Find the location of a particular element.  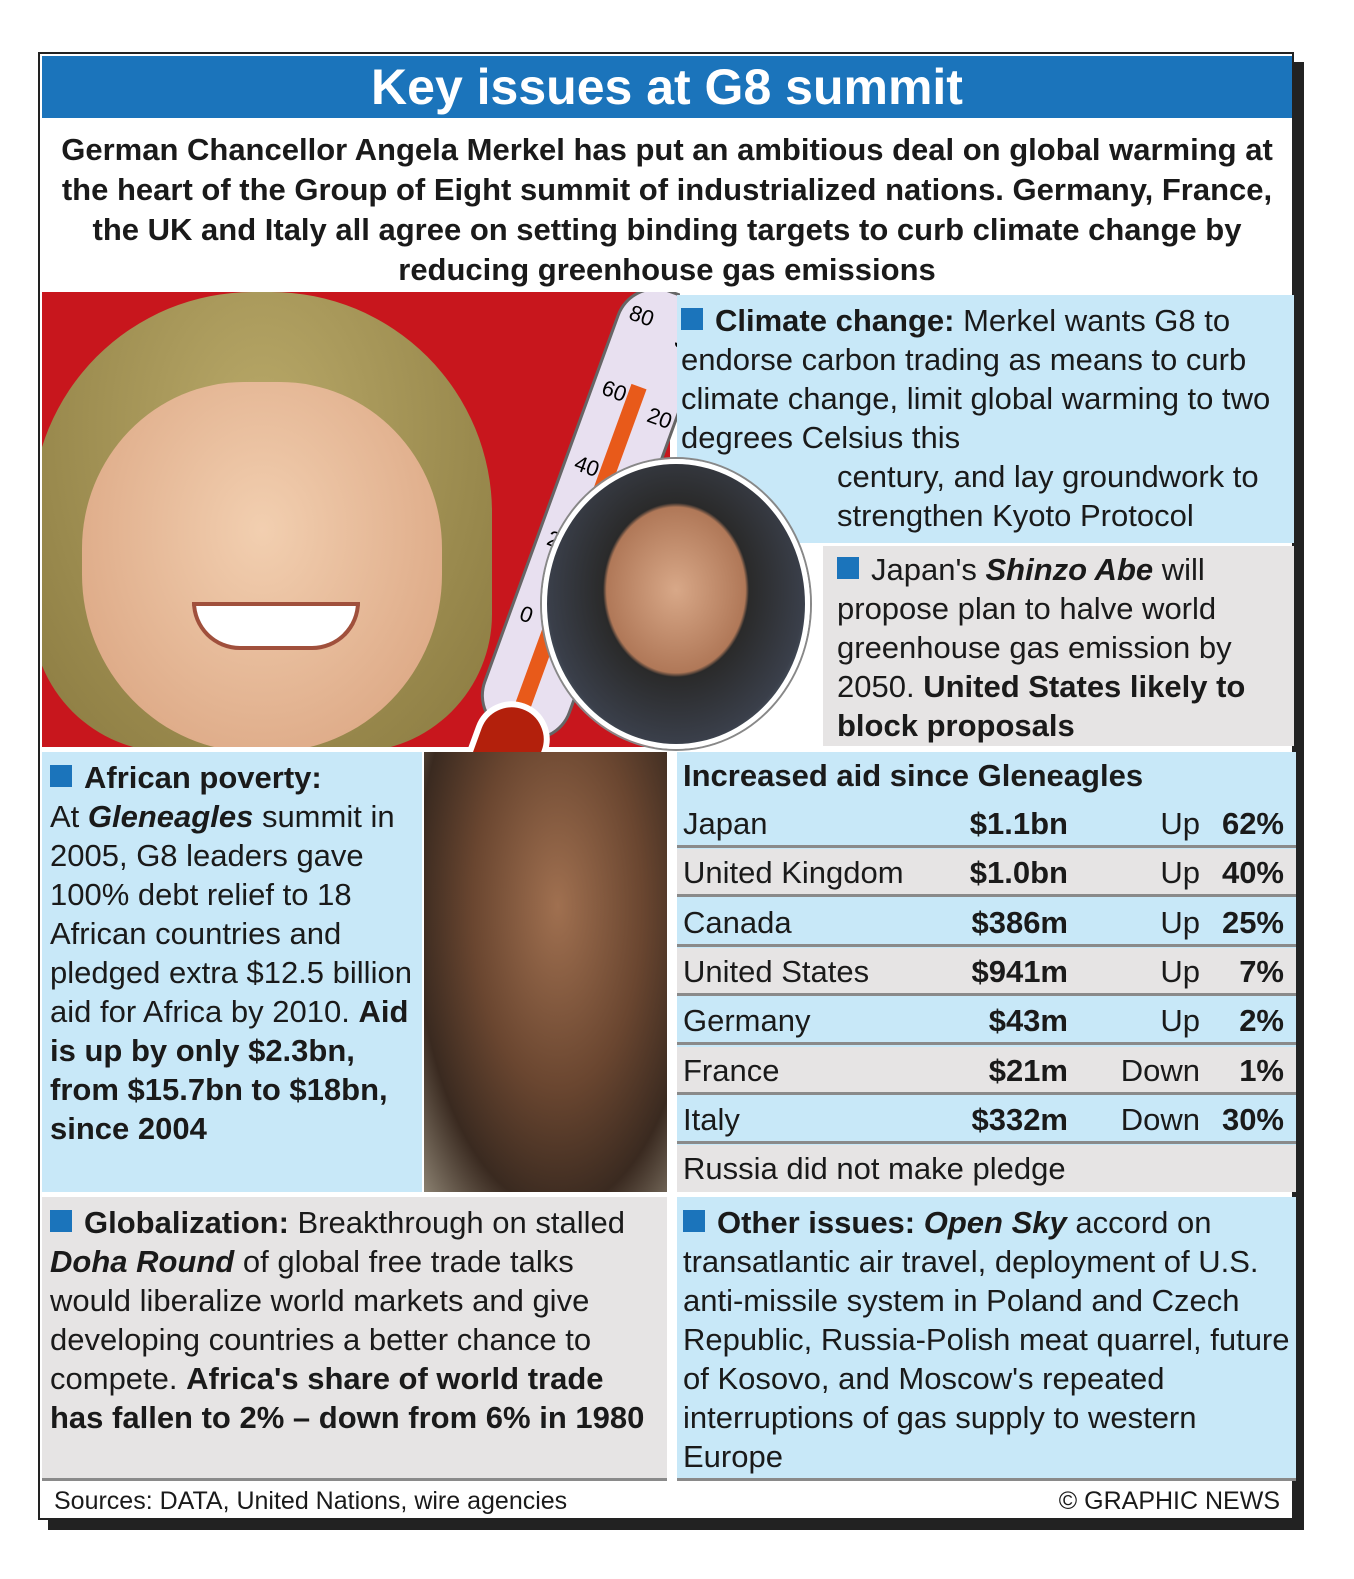

other-heading: Other issues: is located at coordinates (816, 1222).